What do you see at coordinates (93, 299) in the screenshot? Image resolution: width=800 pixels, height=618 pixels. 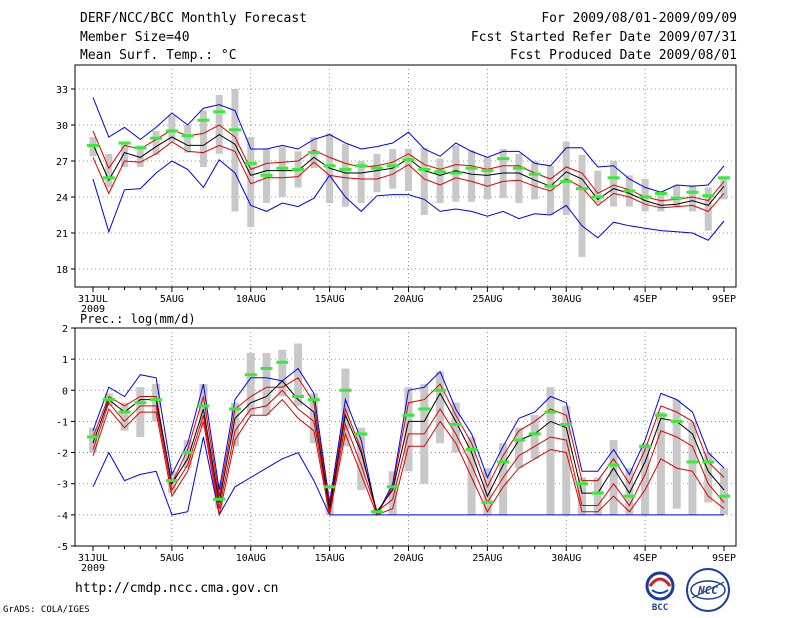 I see `x-tick-label: 31JUL` at bounding box center [93, 299].